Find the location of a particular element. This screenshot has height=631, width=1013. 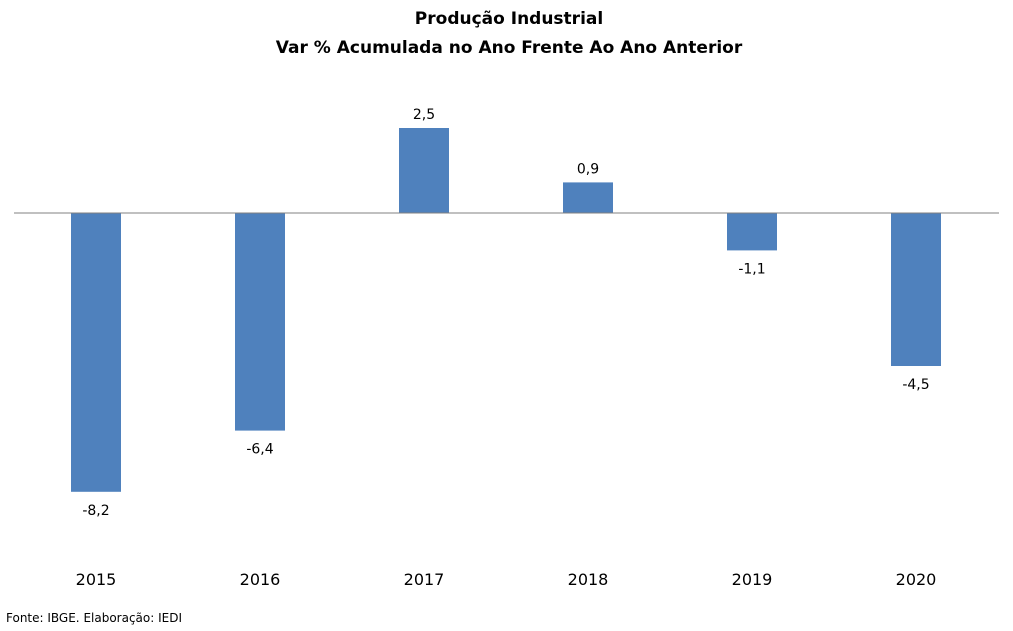

data-label-2019: -1,1 is located at coordinates (751, 269).